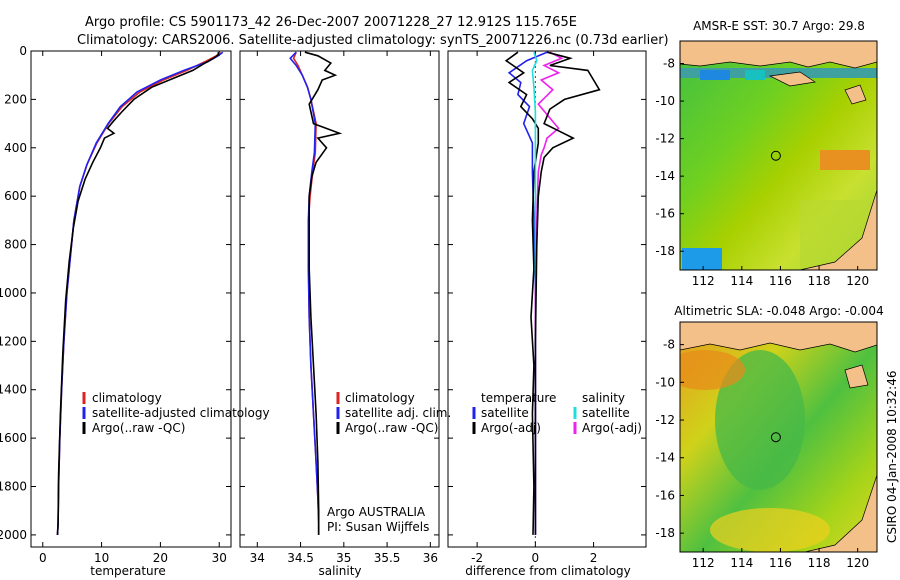 This screenshot has width=900, height=580. What do you see at coordinates (518, 398) in the screenshot?
I see `legend-temperature-heading: temperature` at bounding box center [518, 398].